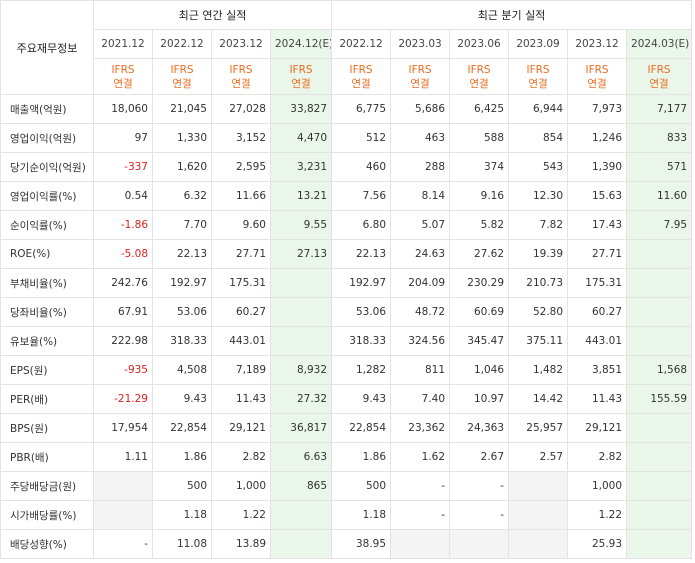 The height and width of the screenshot is (563, 695). Describe the element at coordinates (420, 486) in the screenshot. I see `table-cell: -` at that location.